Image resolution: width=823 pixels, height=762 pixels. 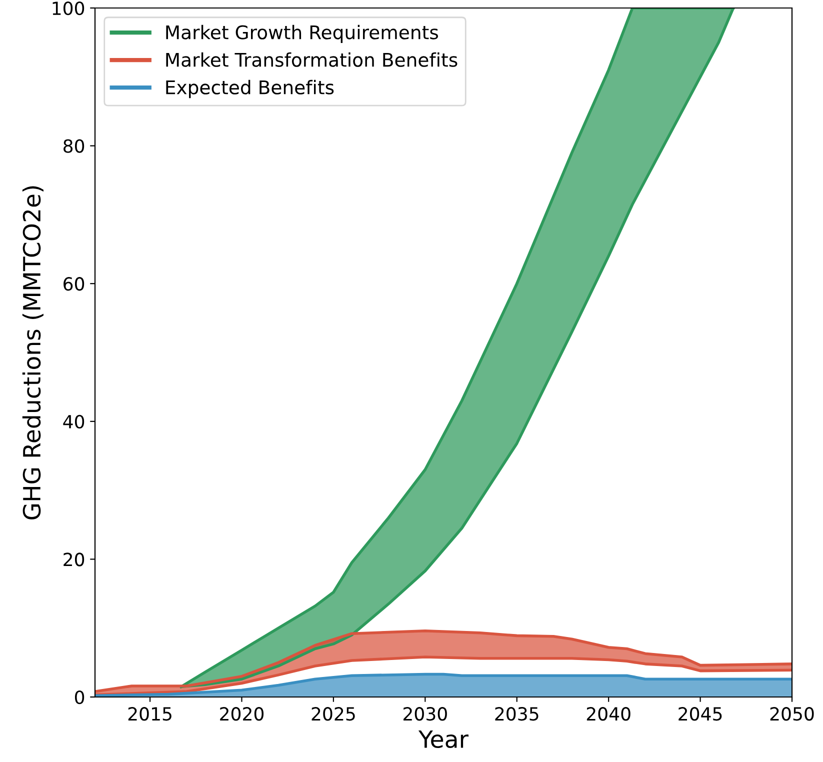 I want to click on x-tick-label: 2020, so click(x=242, y=714).